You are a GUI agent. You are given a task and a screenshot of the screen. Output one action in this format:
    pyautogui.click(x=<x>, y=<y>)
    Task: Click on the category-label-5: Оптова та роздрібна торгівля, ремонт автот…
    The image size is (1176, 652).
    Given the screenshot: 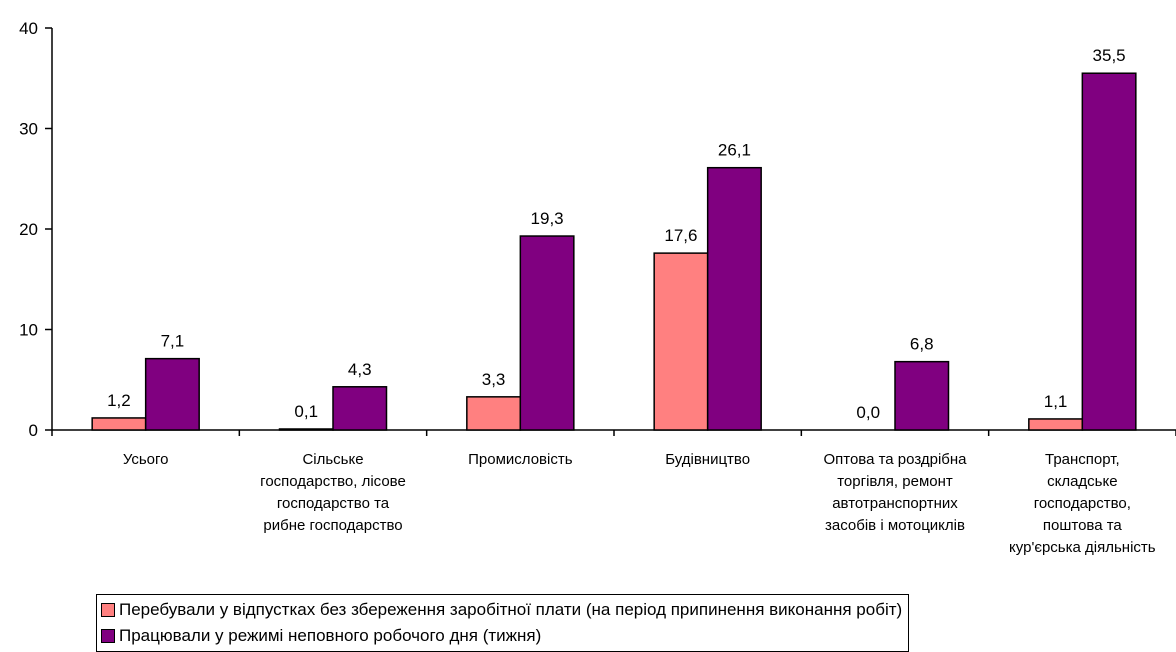 What is the action you would take?
    pyautogui.click(x=895, y=492)
    